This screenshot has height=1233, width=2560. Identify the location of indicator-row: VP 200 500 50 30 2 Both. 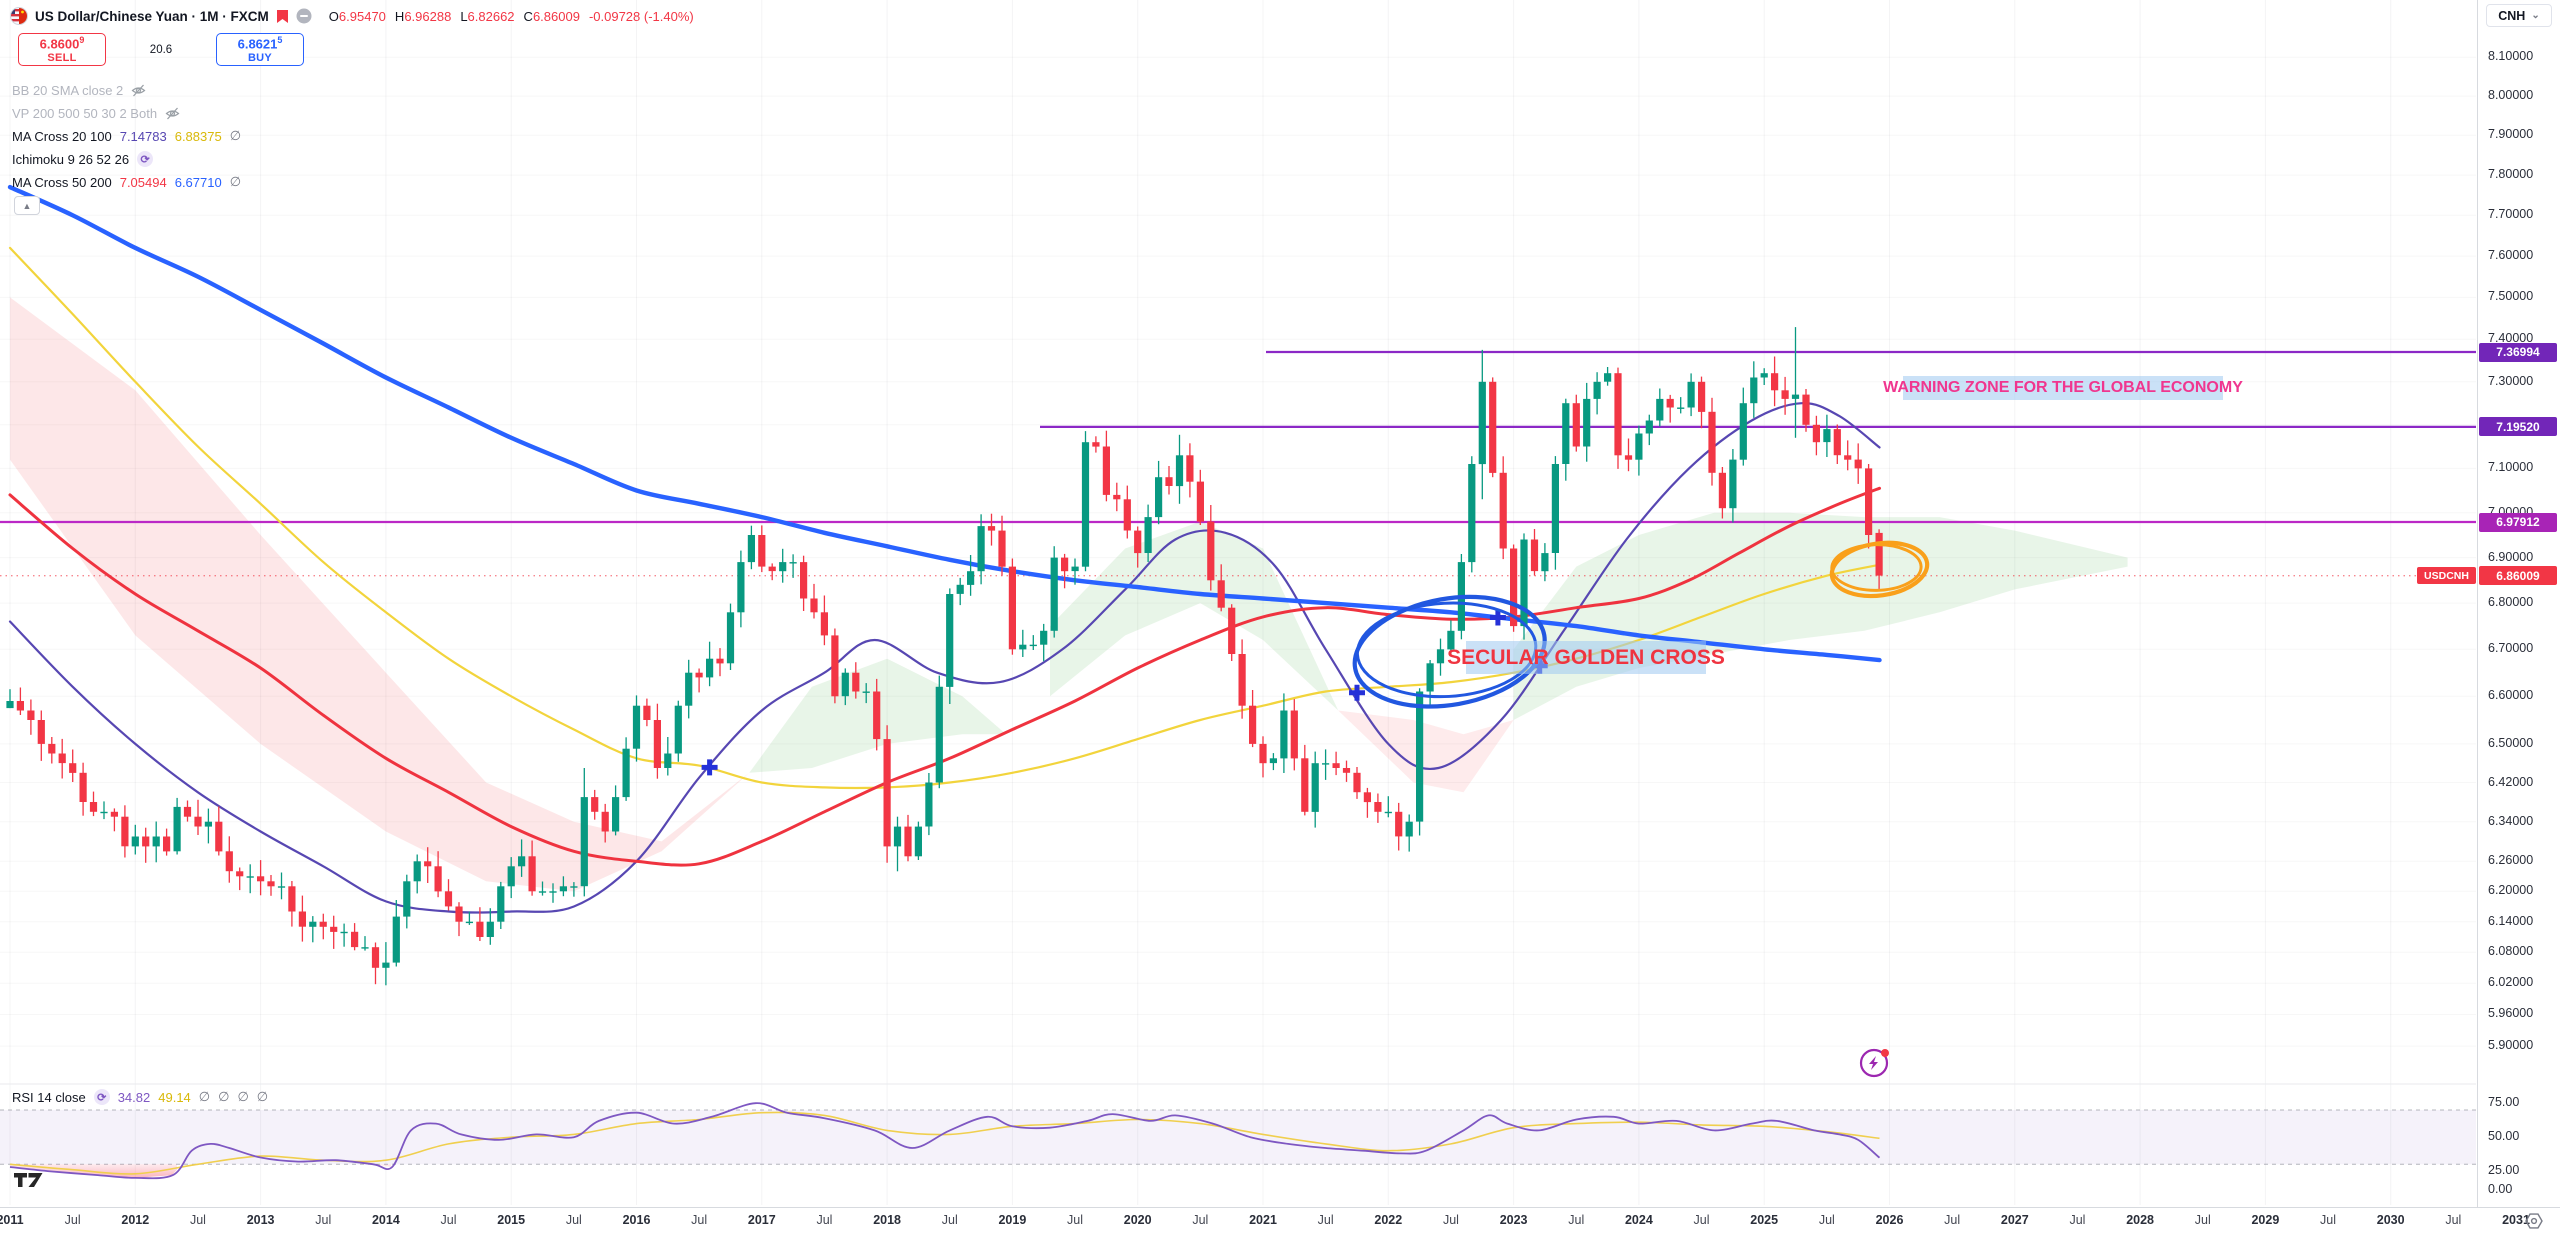
(96, 113).